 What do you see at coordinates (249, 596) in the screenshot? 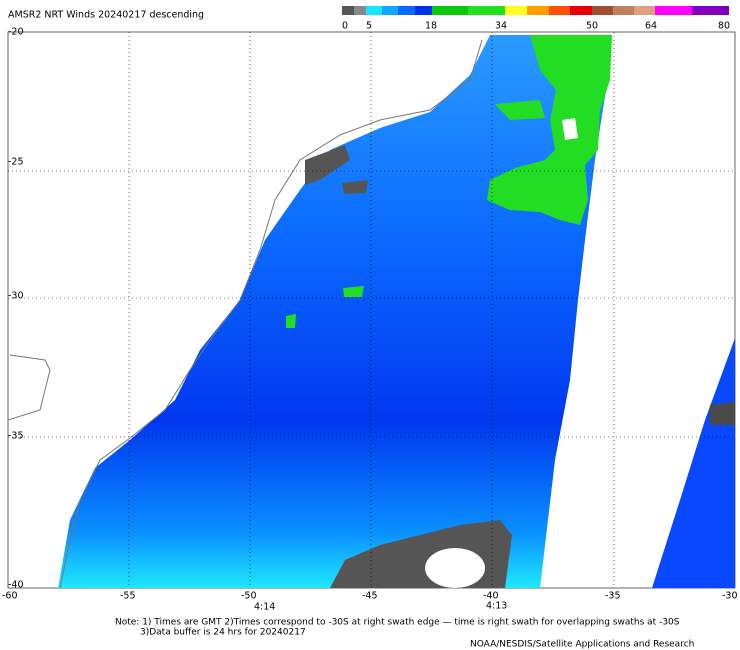
I see `lon-label: -50` at bounding box center [249, 596].